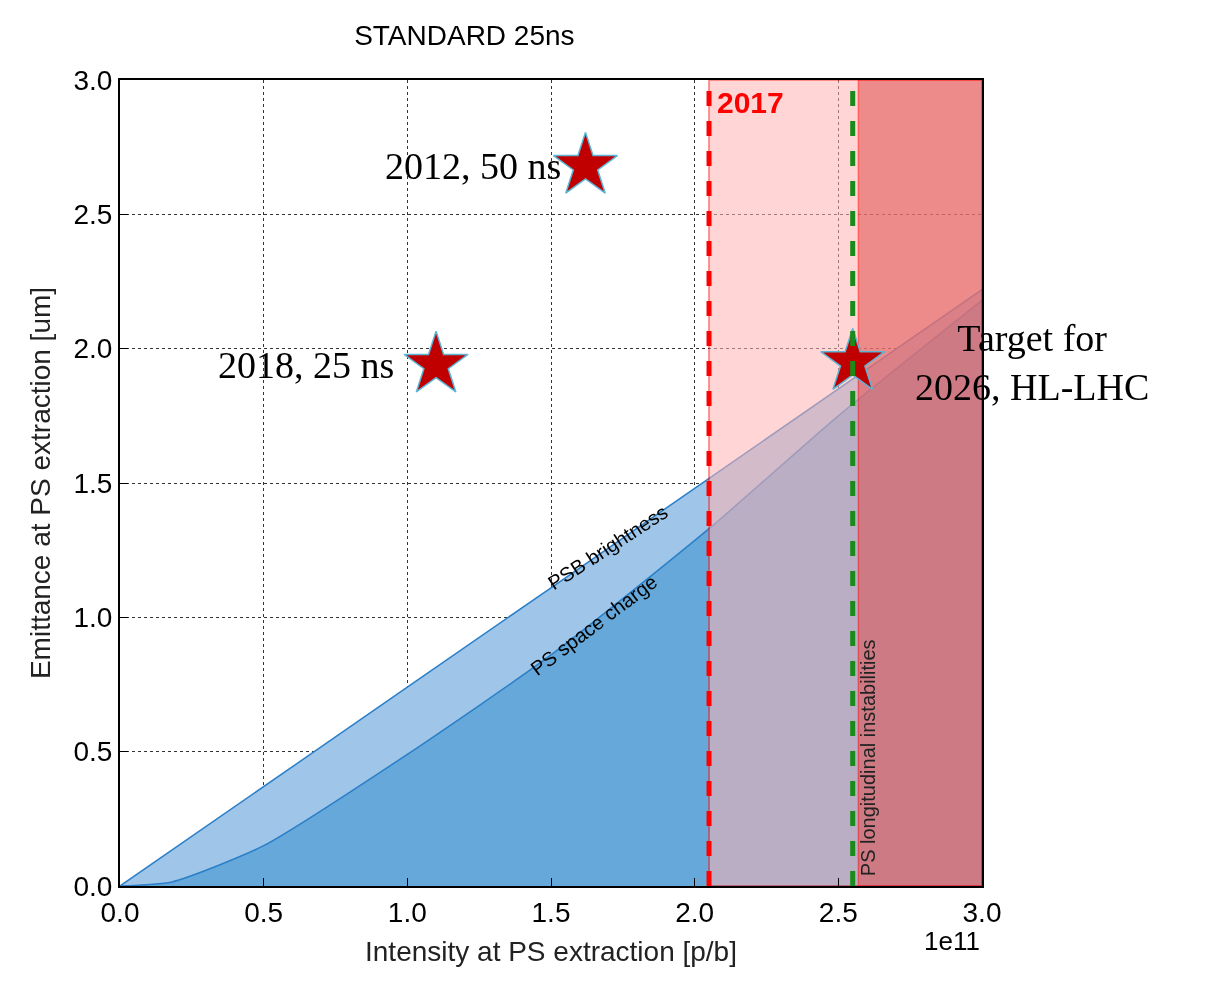 The width and height of the screenshot is (1222, 996). What do you see at coordinates (436, 361) in the screenshot?
I see `point` at bounding box center [436, 361].